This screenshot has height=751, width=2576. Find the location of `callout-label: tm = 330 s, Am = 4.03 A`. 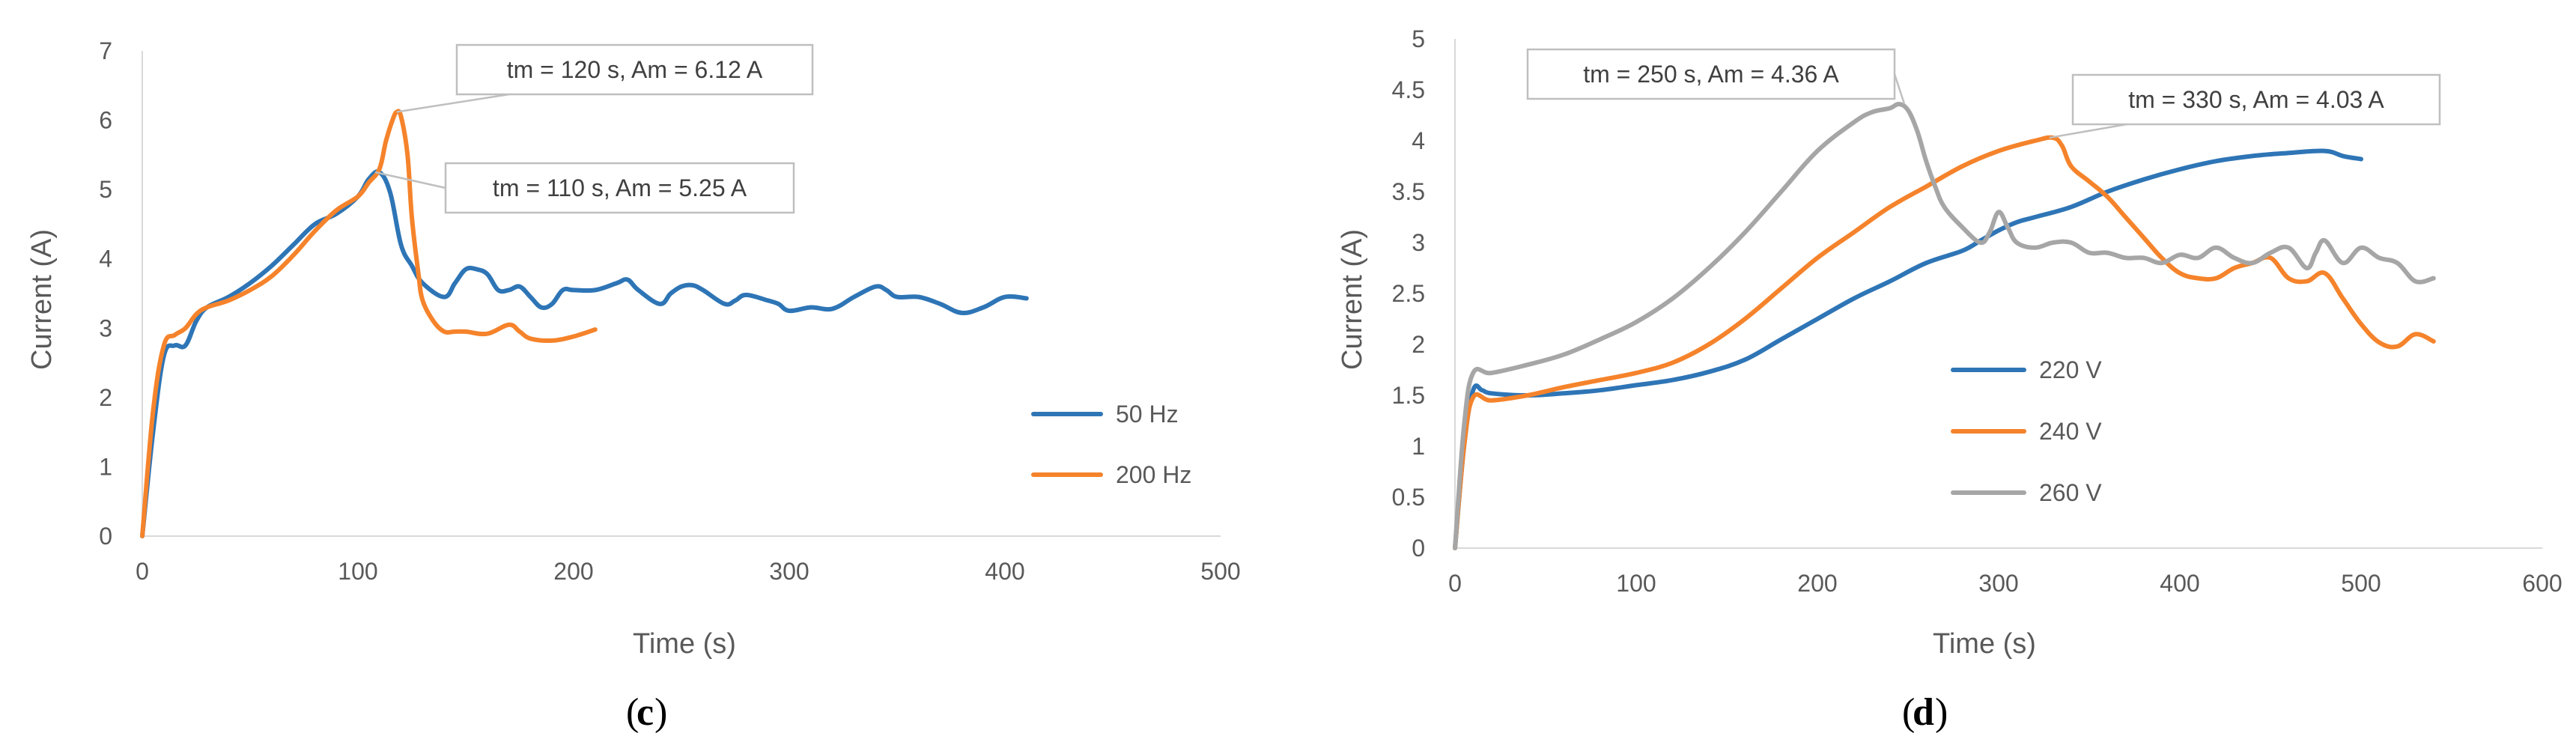

callout-label: tm = 330 s, Am = 4.03 A is located at coordinates (2256, 99).